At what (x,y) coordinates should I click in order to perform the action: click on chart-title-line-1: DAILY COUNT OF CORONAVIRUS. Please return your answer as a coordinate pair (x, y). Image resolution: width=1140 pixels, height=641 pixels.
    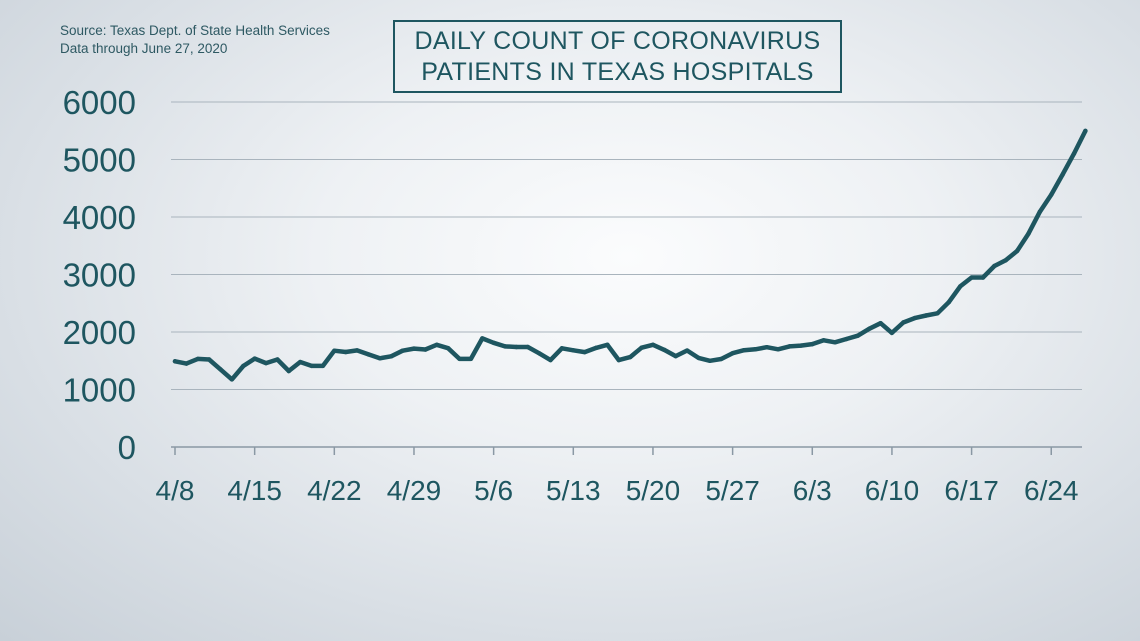
    Looking at the image, I should click on (617, 40).